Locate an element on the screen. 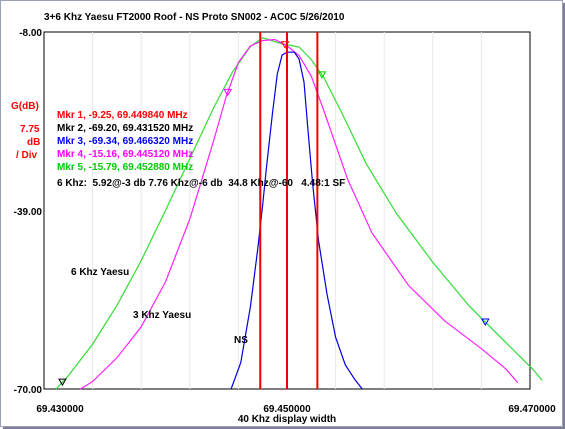 Image resolution: width=565 pixels, height=429 pixels. marker-readout-5: Mkr 5, -15.79, 69.452880 MHz is located at coordinates (125, 167).